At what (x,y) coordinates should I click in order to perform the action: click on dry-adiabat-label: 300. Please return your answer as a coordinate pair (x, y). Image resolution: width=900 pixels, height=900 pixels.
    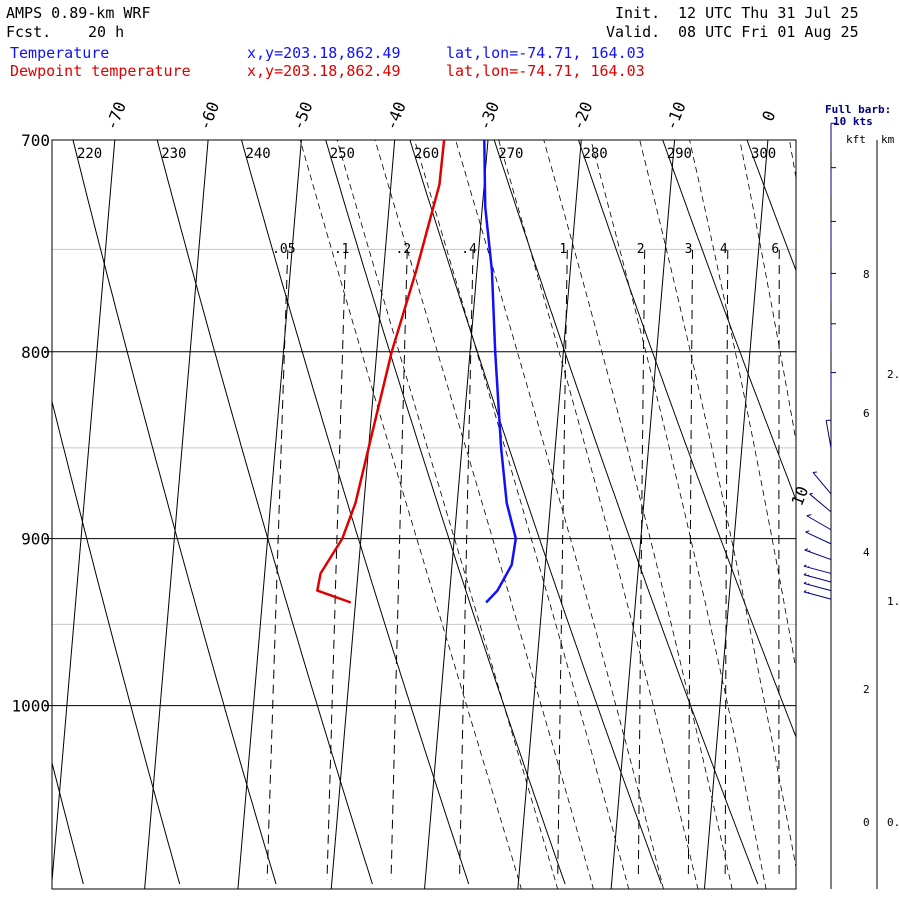
    Looking at the image, I should click on (763, 154).